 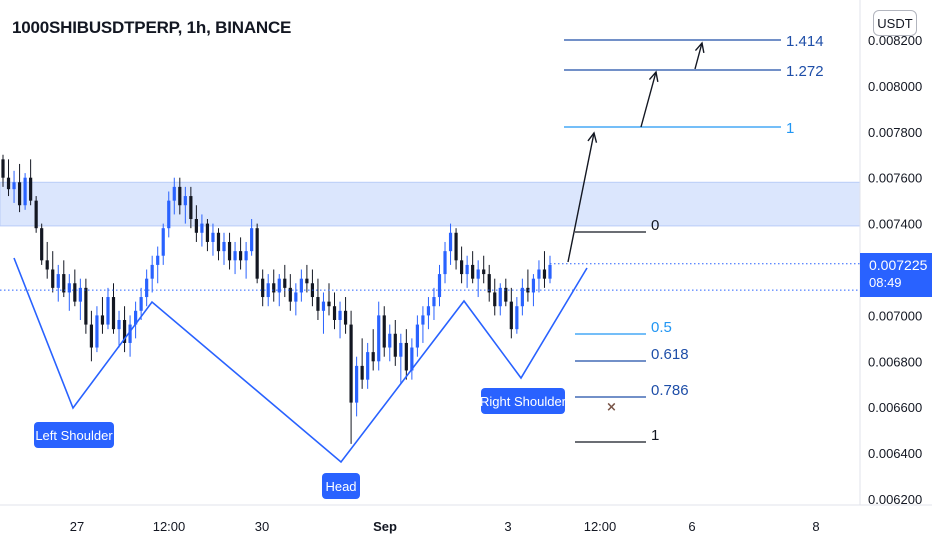 What do you see at coordinates (691, 526) in the screenshot?
I see `time-tick-label: 6` at bounding box center [691, 526].